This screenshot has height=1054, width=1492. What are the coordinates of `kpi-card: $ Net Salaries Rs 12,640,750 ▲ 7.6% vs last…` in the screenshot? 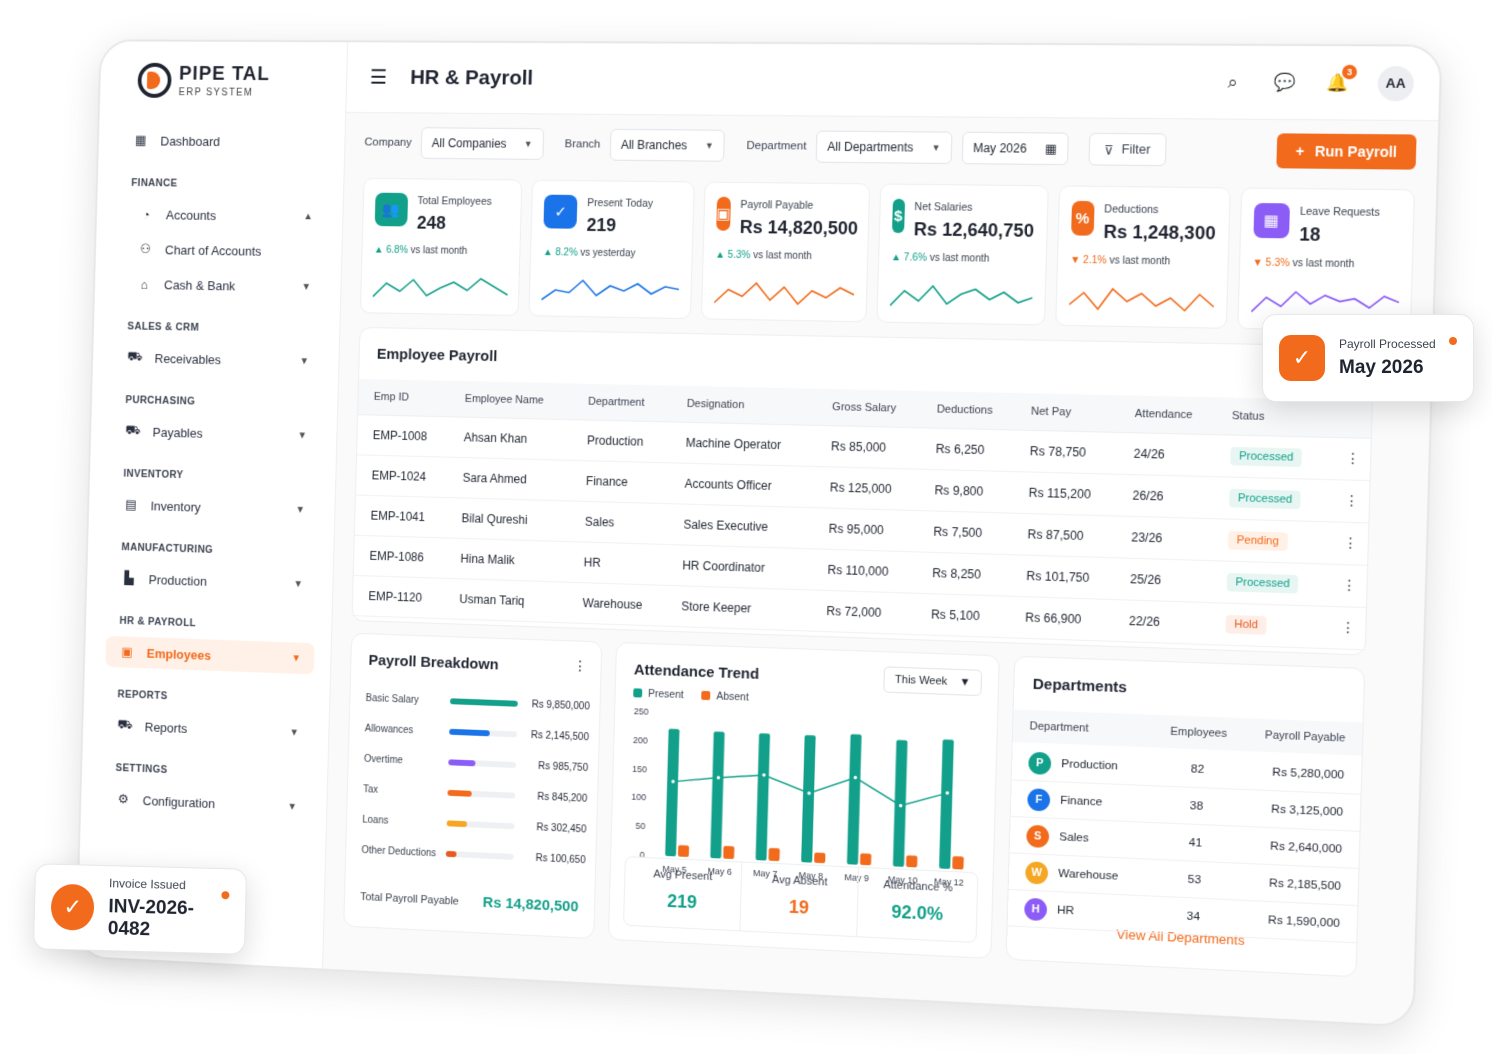 It's located at (962, 254).